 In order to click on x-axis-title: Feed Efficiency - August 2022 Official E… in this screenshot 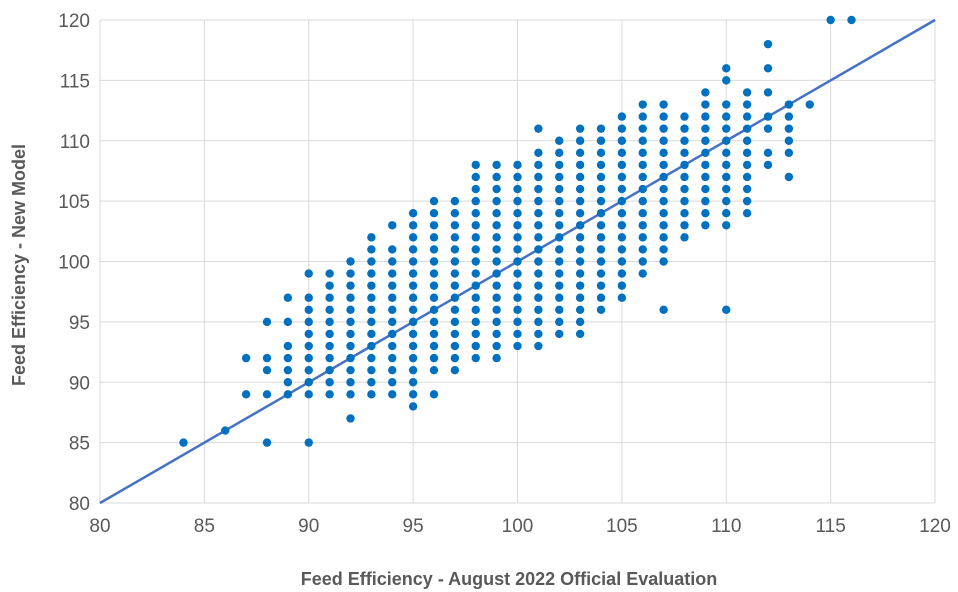, I will do `click(509, 579)`.